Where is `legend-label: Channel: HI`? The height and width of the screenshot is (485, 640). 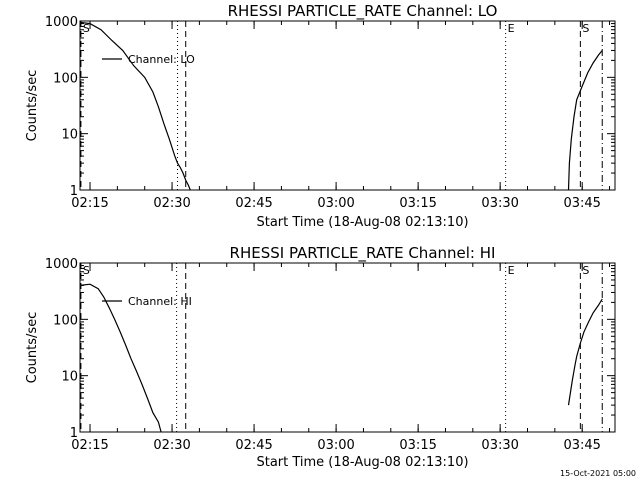 legend-label: Channel: HI is located at coordinates (160, 301).